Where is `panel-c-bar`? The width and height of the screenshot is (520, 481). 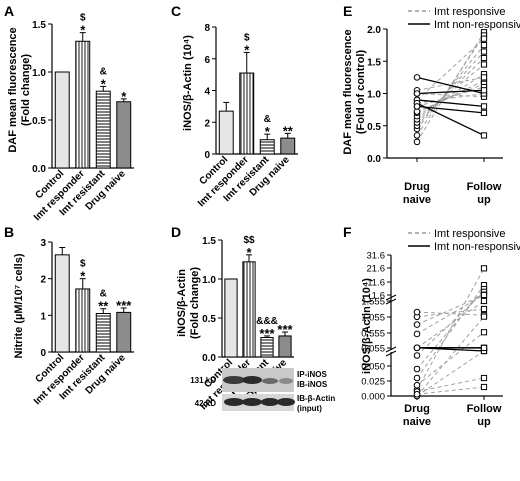 panel-c-bar is located at coordinates (267, 147).